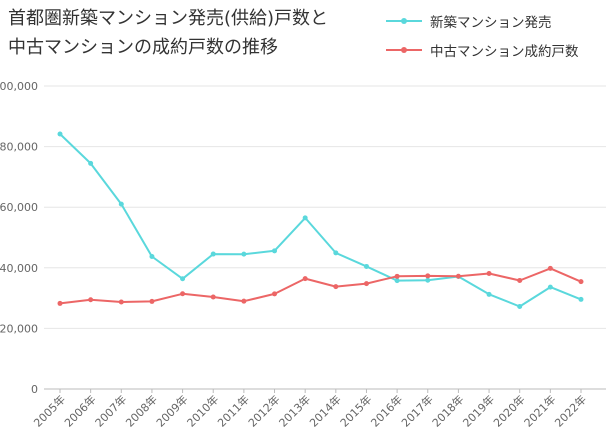  Describe the element at coordinates (491, 22) in the screenshot. I see `legend-label-new-condo: 新築マンション発売` at that location.